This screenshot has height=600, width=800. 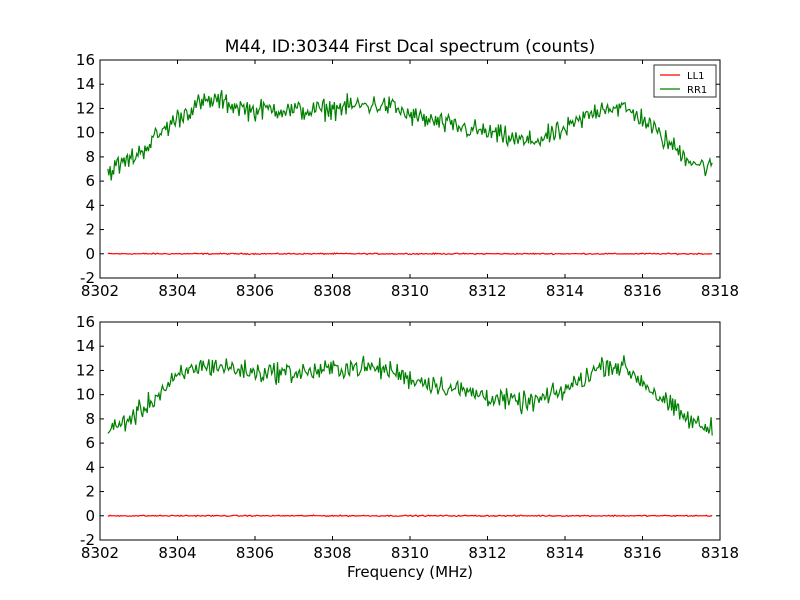 I want to click on x-axis-label: Frequency (MHz), so click(x=410, y=572).